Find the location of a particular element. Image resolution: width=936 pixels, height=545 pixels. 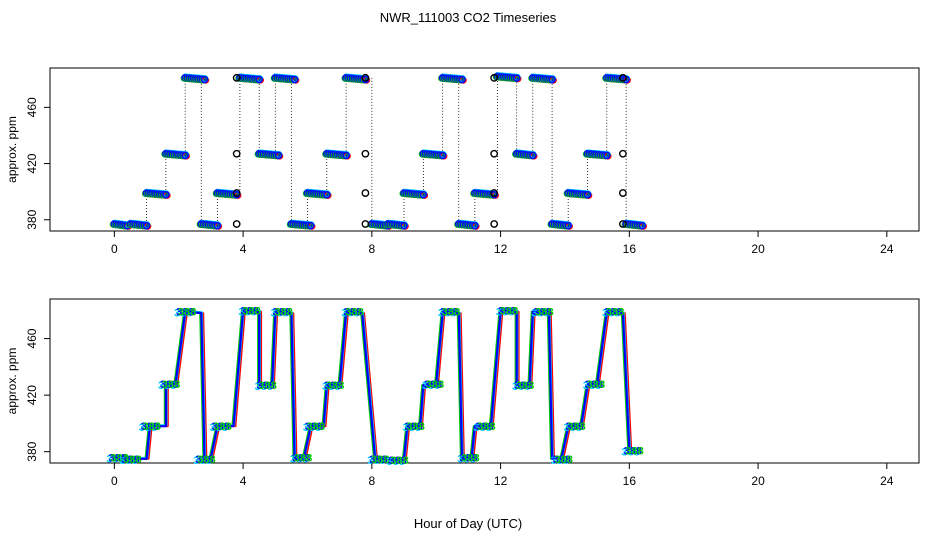

bottom-x-tick-label: 12 is located at coordinates (501, 481).